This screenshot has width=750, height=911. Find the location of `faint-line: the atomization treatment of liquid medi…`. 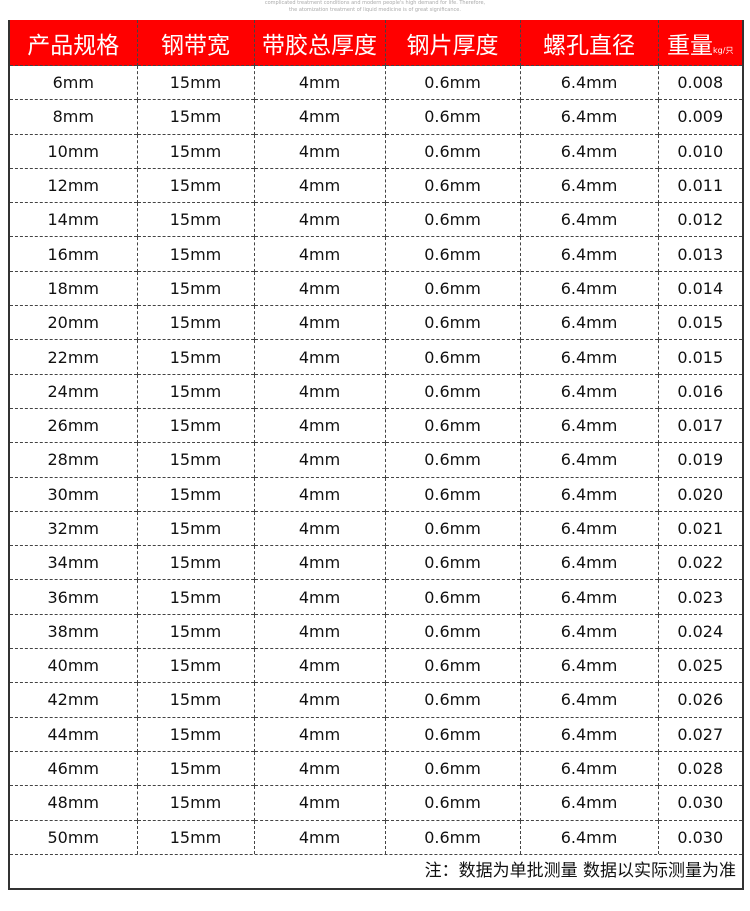

faint-line: the atomization treatment of liquid medi… is located at coordinates (375, 10).